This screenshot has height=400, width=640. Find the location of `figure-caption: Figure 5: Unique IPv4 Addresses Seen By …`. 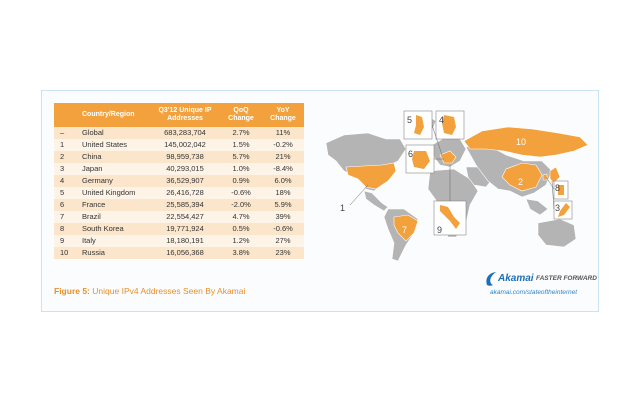

figure-caption: Figure 5: Unique IPv4 Addresses Seen By … is located at coordinates (149, 291).